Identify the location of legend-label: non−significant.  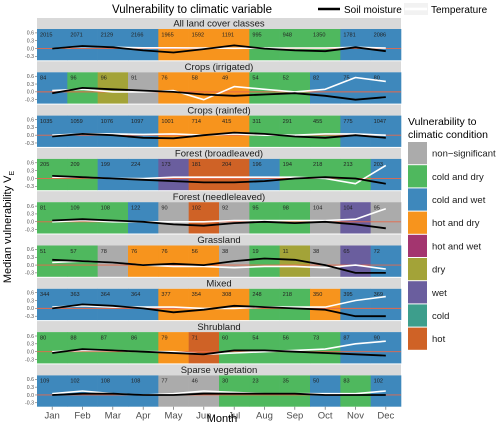
(464, 154).